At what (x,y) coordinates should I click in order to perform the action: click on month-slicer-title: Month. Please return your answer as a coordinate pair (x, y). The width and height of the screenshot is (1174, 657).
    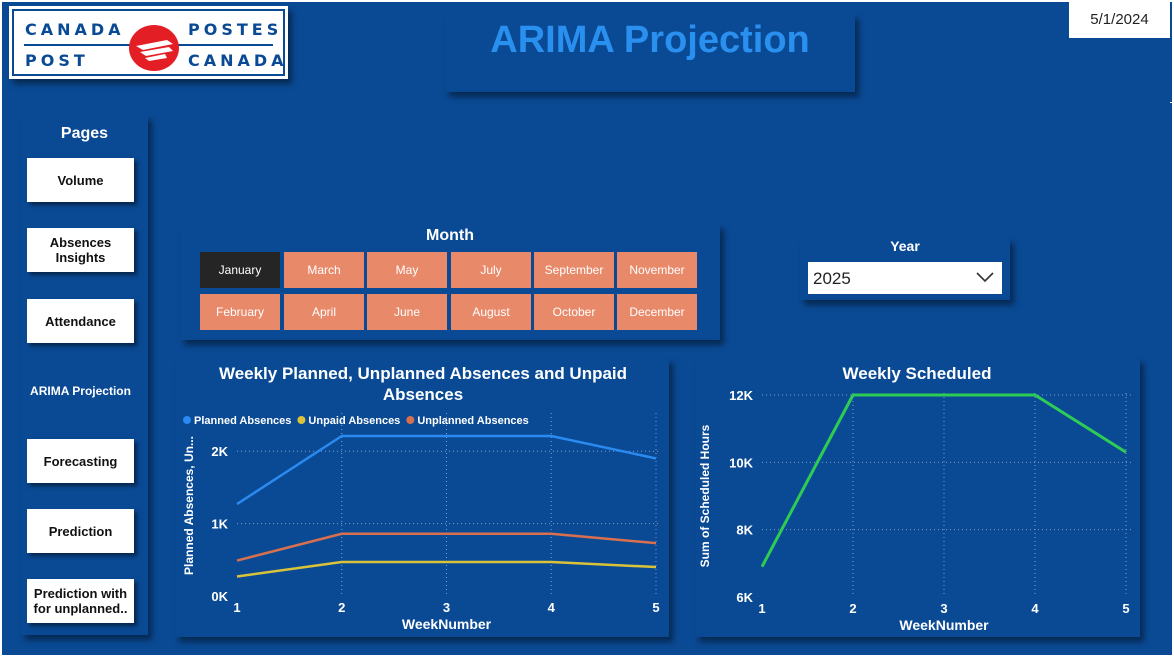
    Looking at the image, I should click on (450, 235).